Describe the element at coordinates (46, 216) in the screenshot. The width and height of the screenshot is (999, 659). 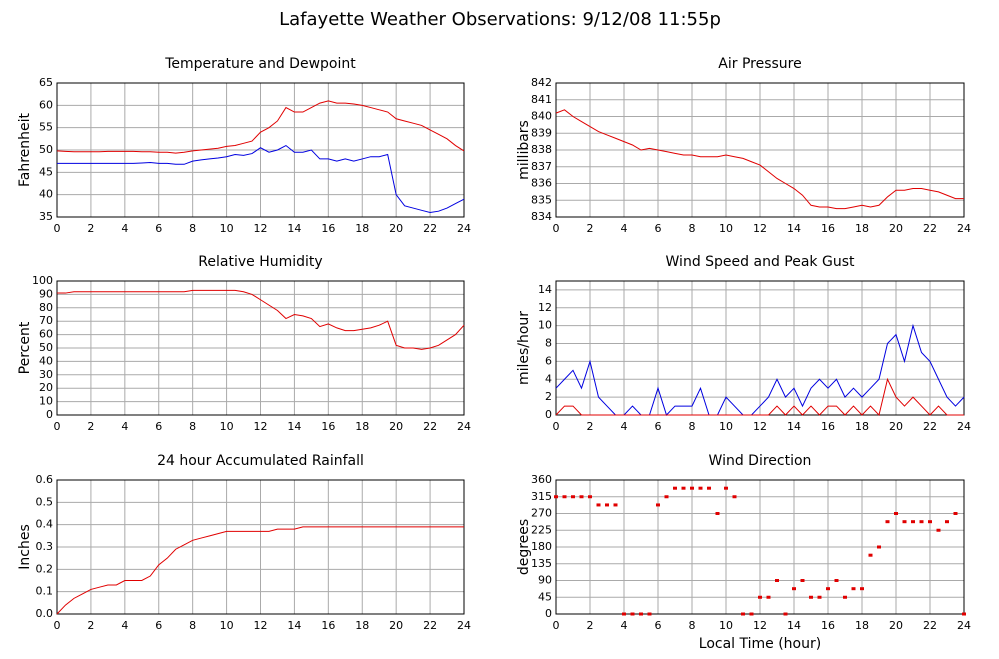
I see `y-tick-label: 35` at that location.